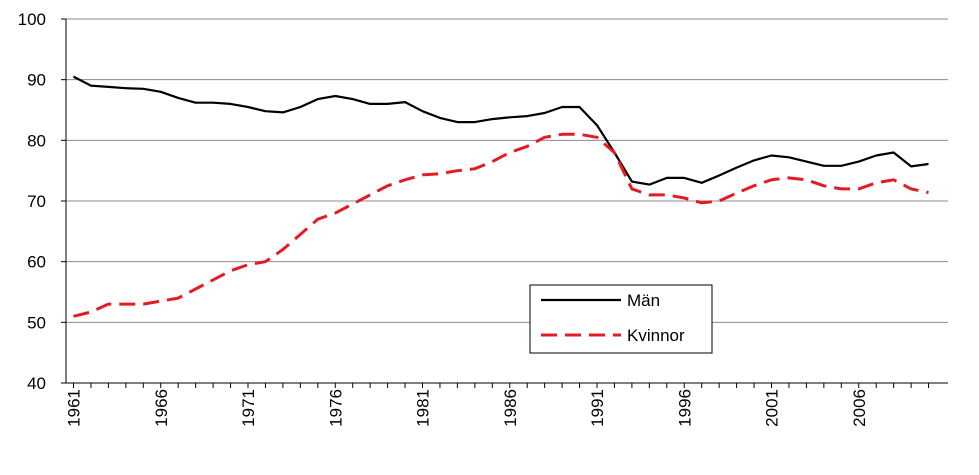 This screenshot has height=475, width=979. I want to click on y-tick-label: 60, so click(36, 262).